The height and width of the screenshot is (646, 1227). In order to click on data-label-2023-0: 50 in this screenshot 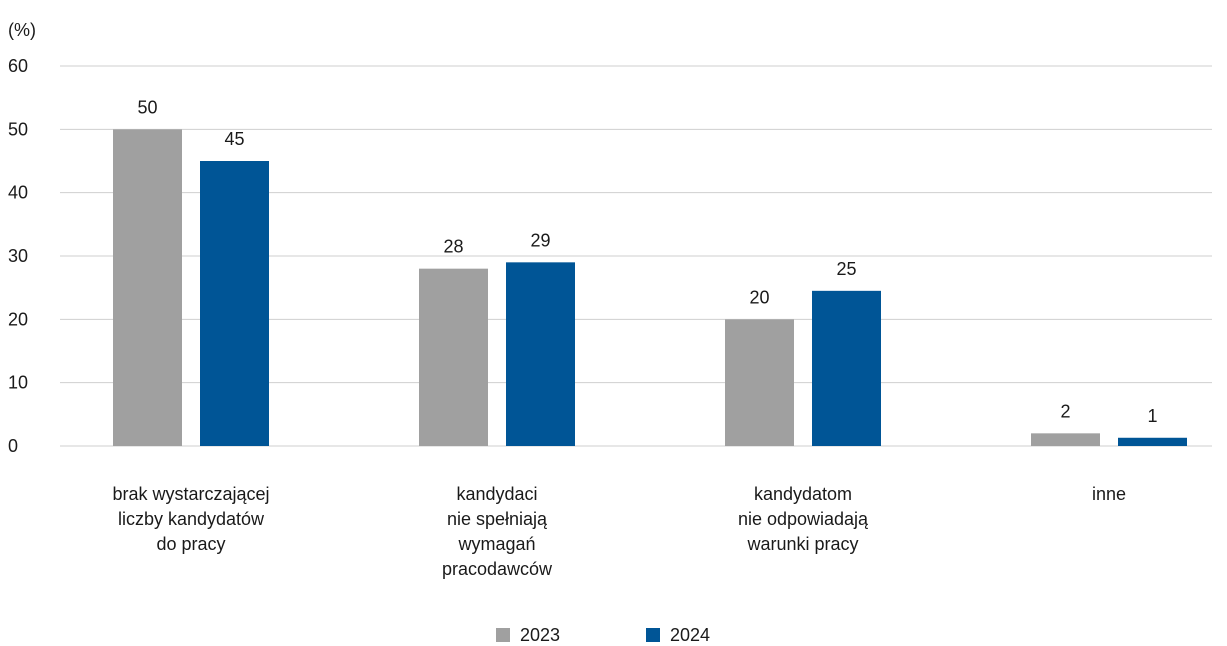, I will do `click(147, 107)`.